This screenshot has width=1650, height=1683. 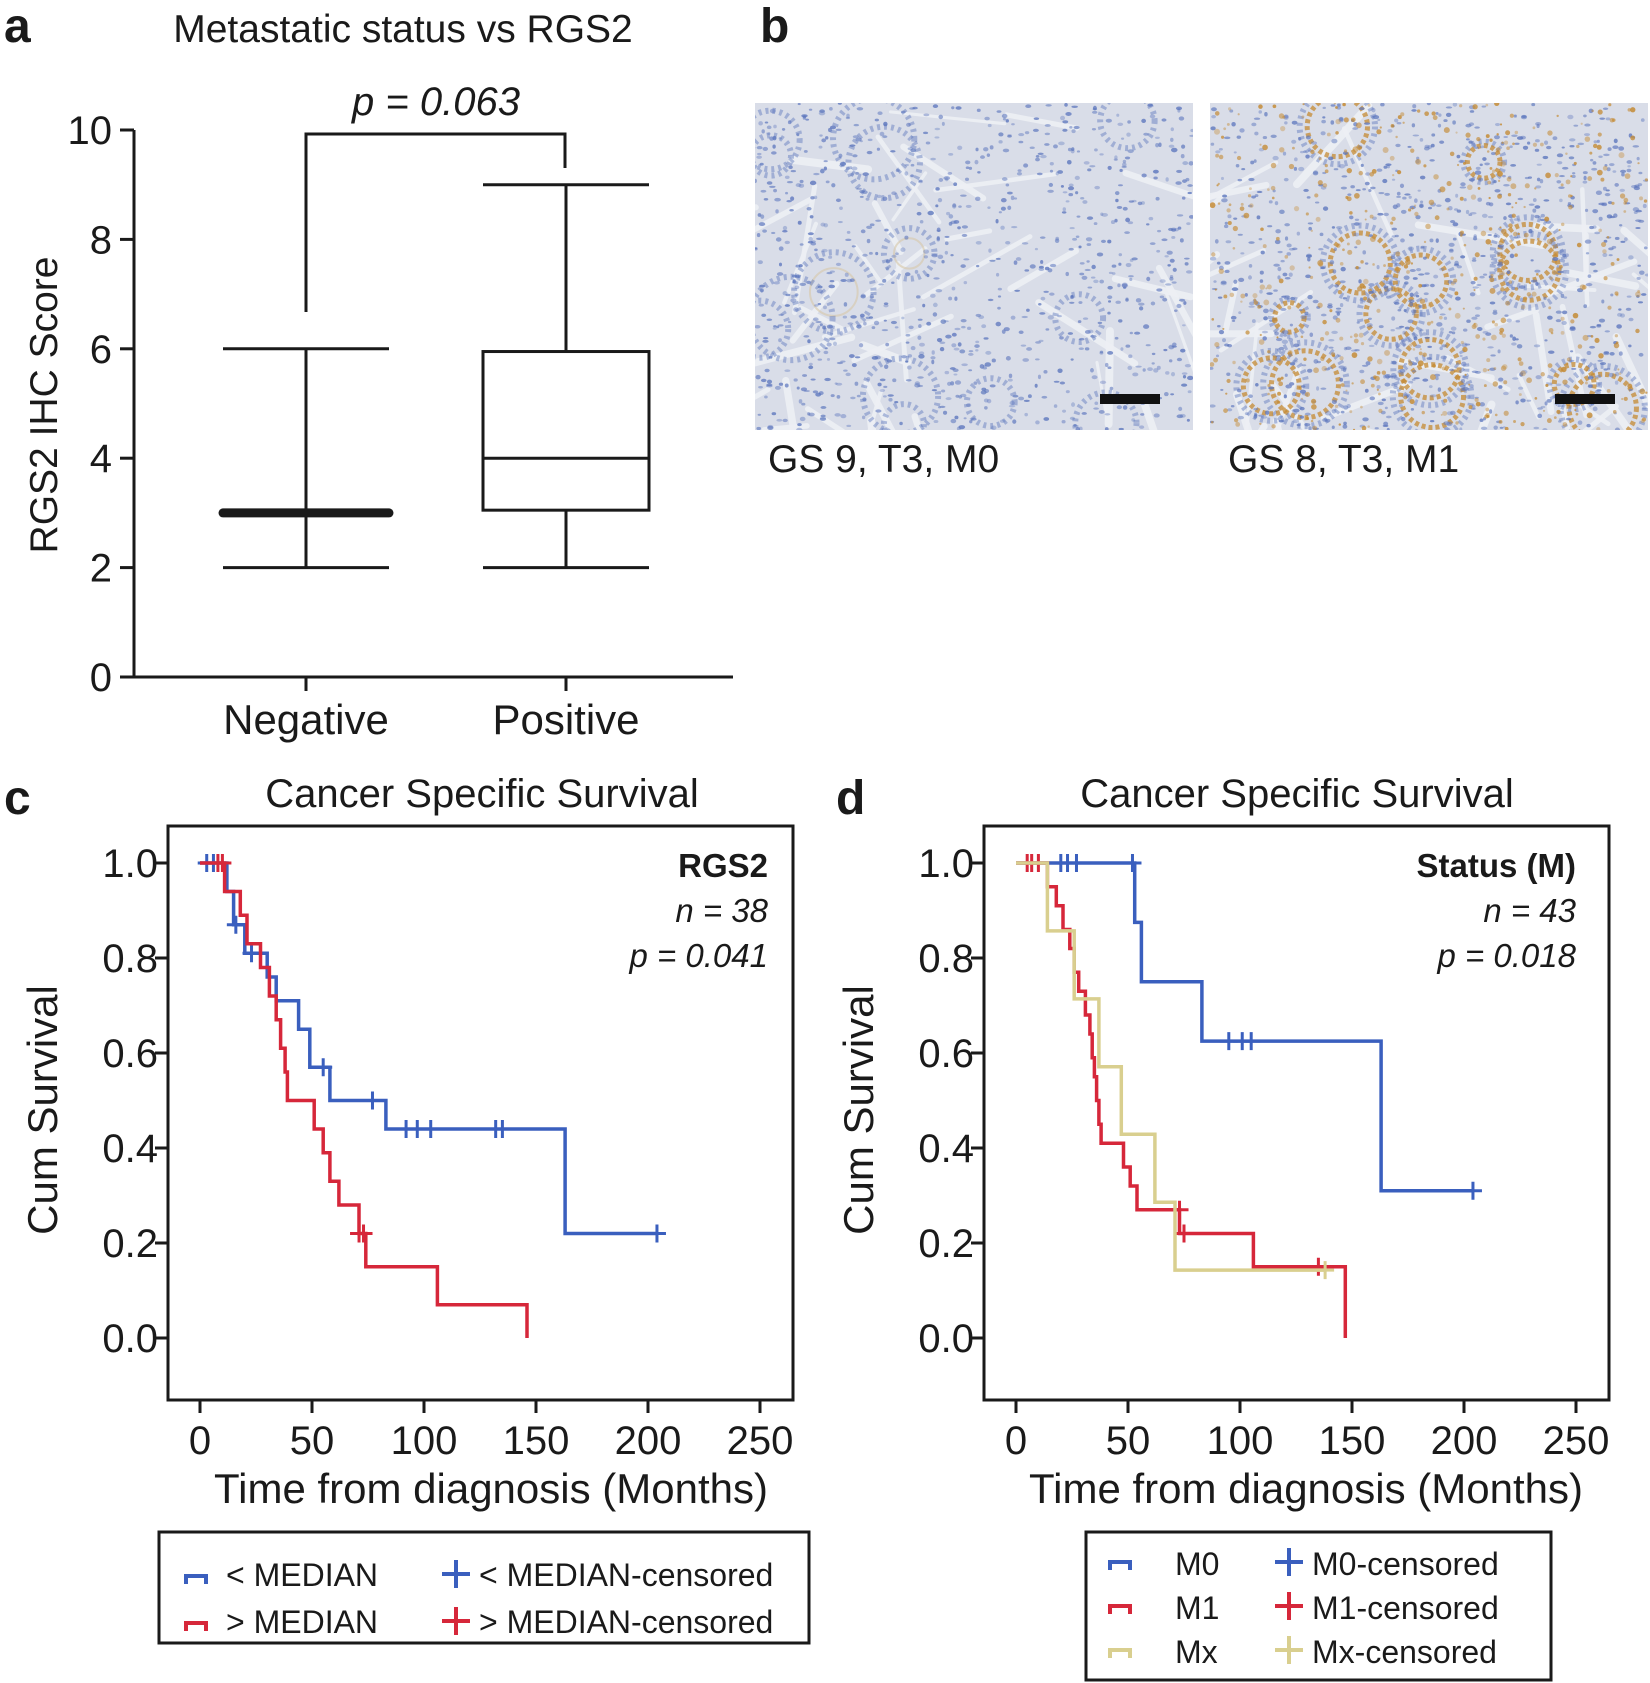 I want to click on legend-cross-m1-censored, so click(x=1289, y=1606).